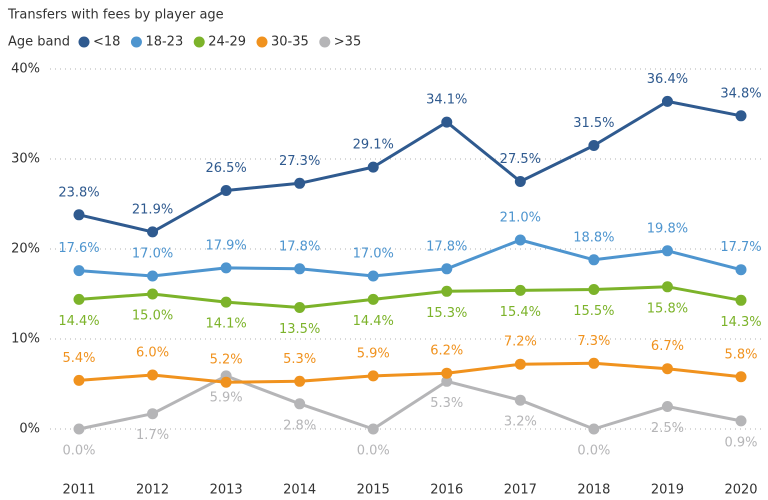  What do you see at coordinates (225, 168) in the screenshot?
I see `data-label: 26.5%` at bounding box center [225, 168].